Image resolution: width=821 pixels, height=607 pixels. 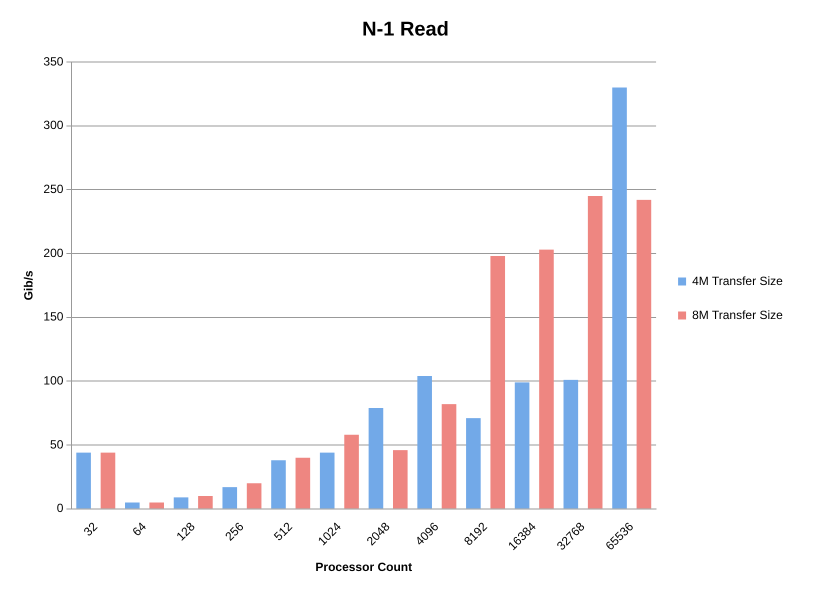 What do you see at coordinates (29, 285) in the screenshot?
I see `y-axis-title: Gib/s` at bounding box center [29, 285].